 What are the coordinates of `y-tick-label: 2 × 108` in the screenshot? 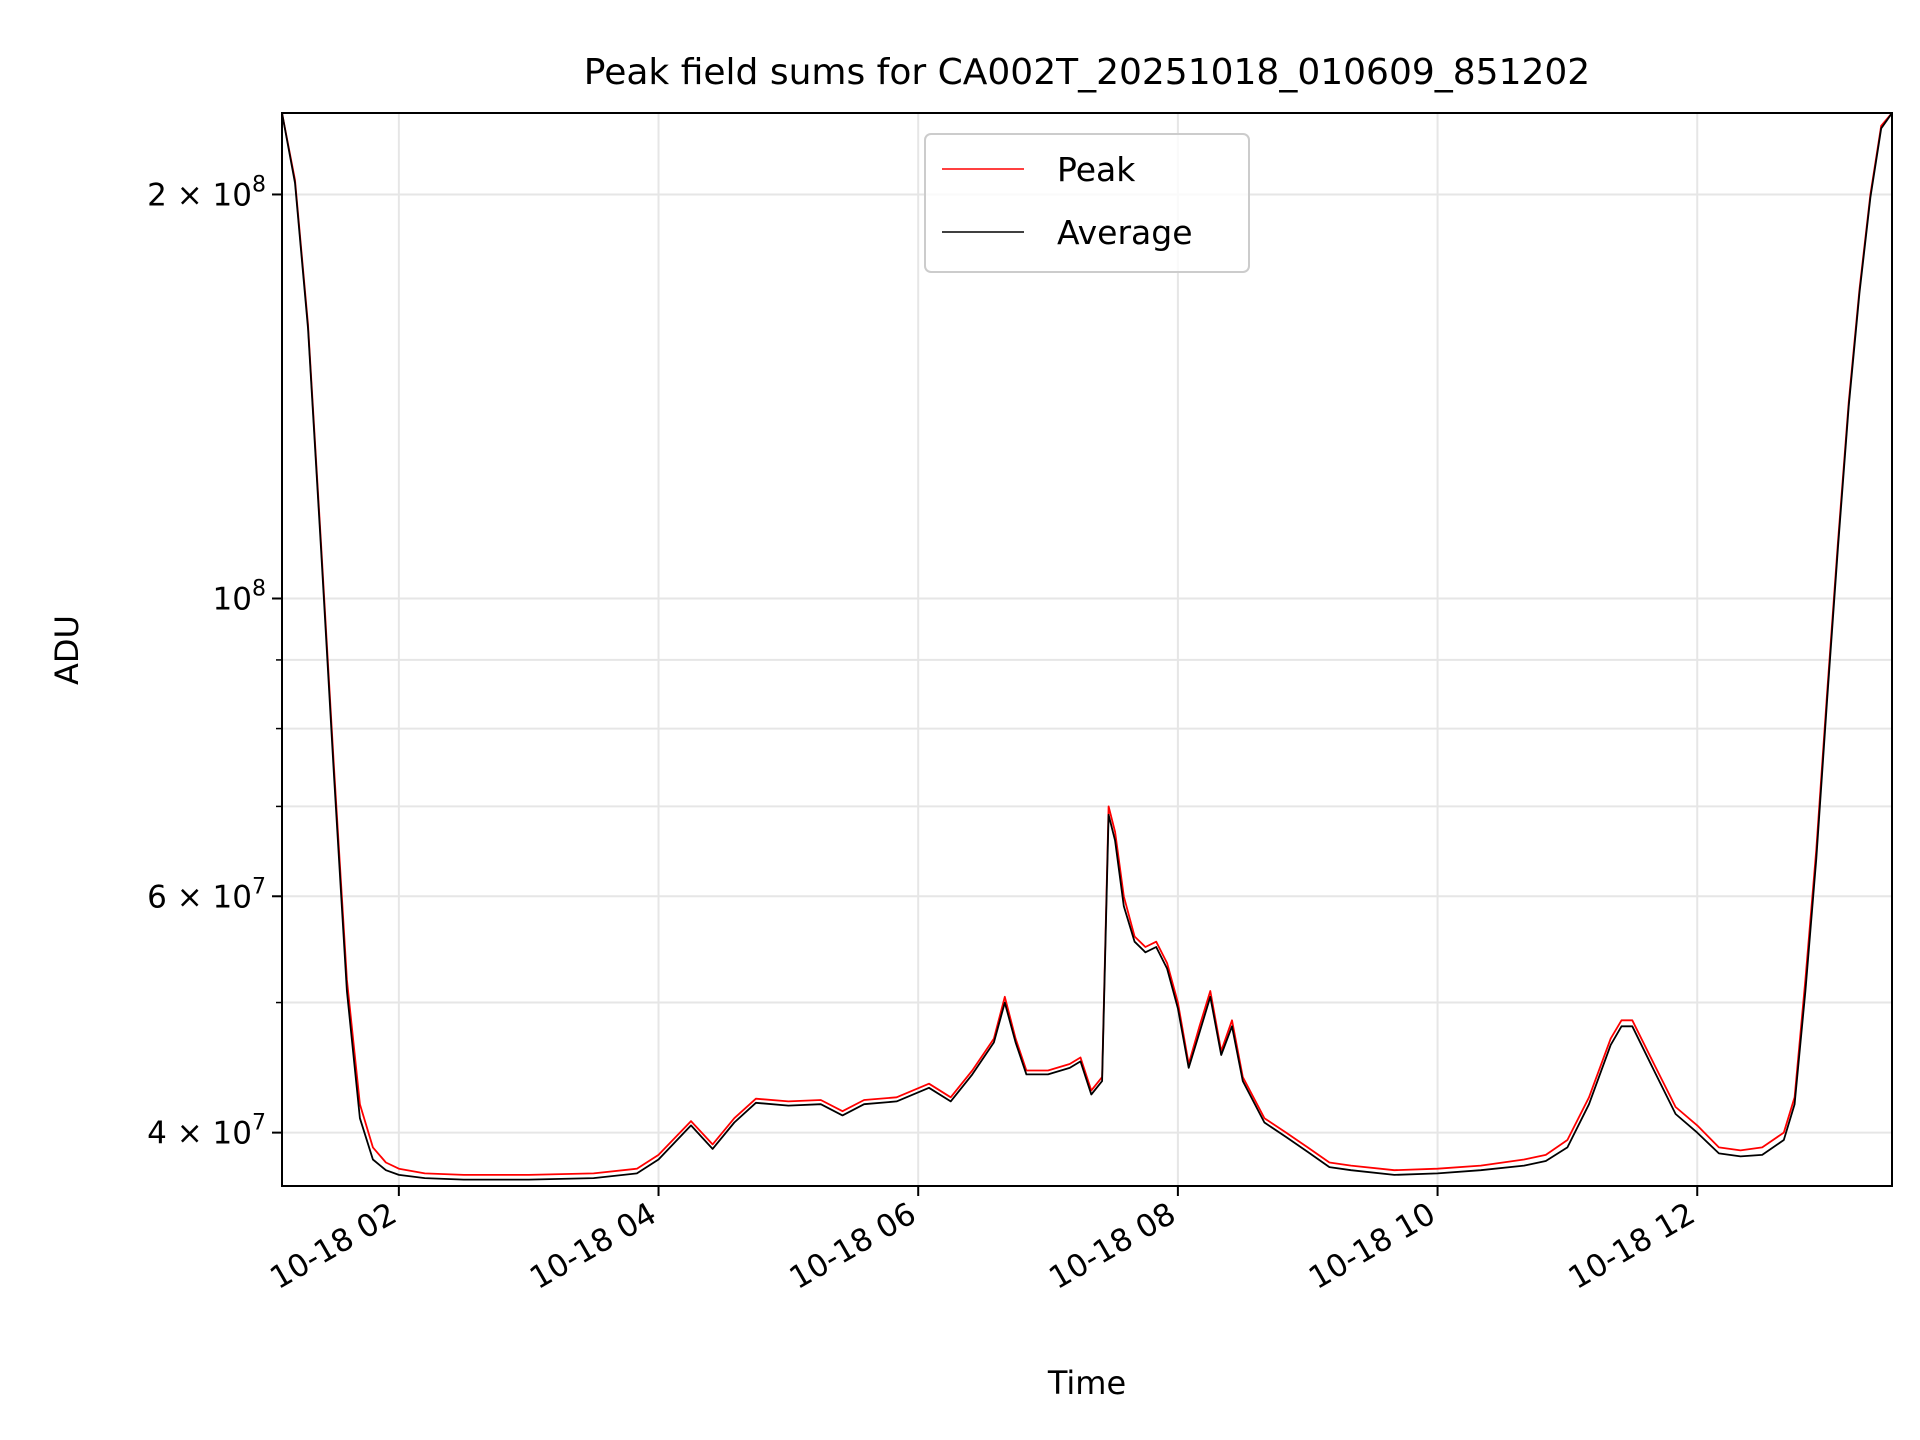 It's located at (206, 192).